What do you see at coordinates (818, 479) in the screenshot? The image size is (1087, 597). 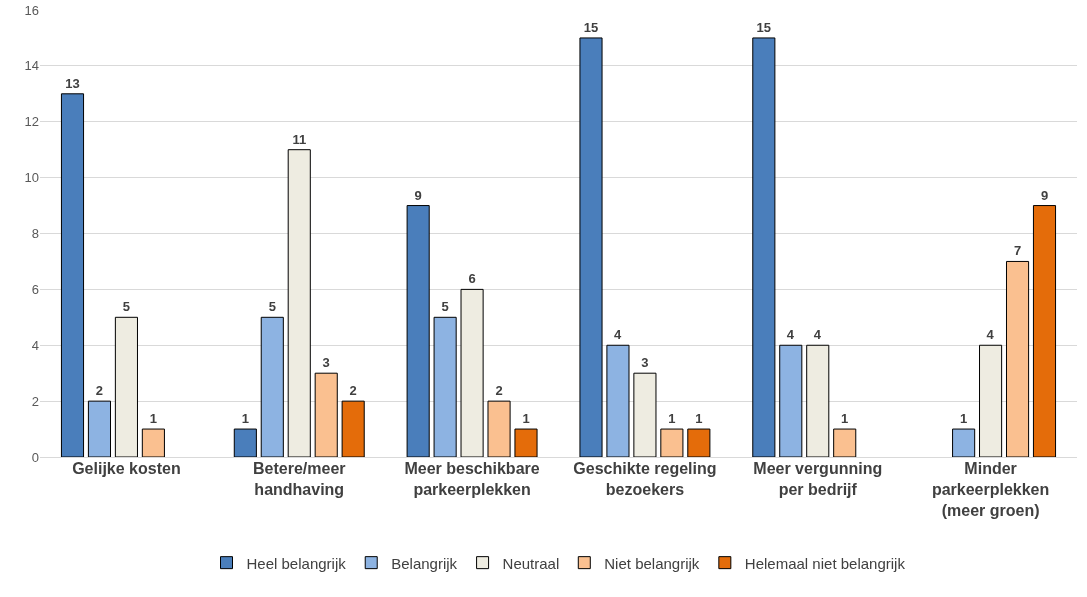 I see `x-tick-label: Meer vergunning per bedrijf` at bounding box center [818, 479].